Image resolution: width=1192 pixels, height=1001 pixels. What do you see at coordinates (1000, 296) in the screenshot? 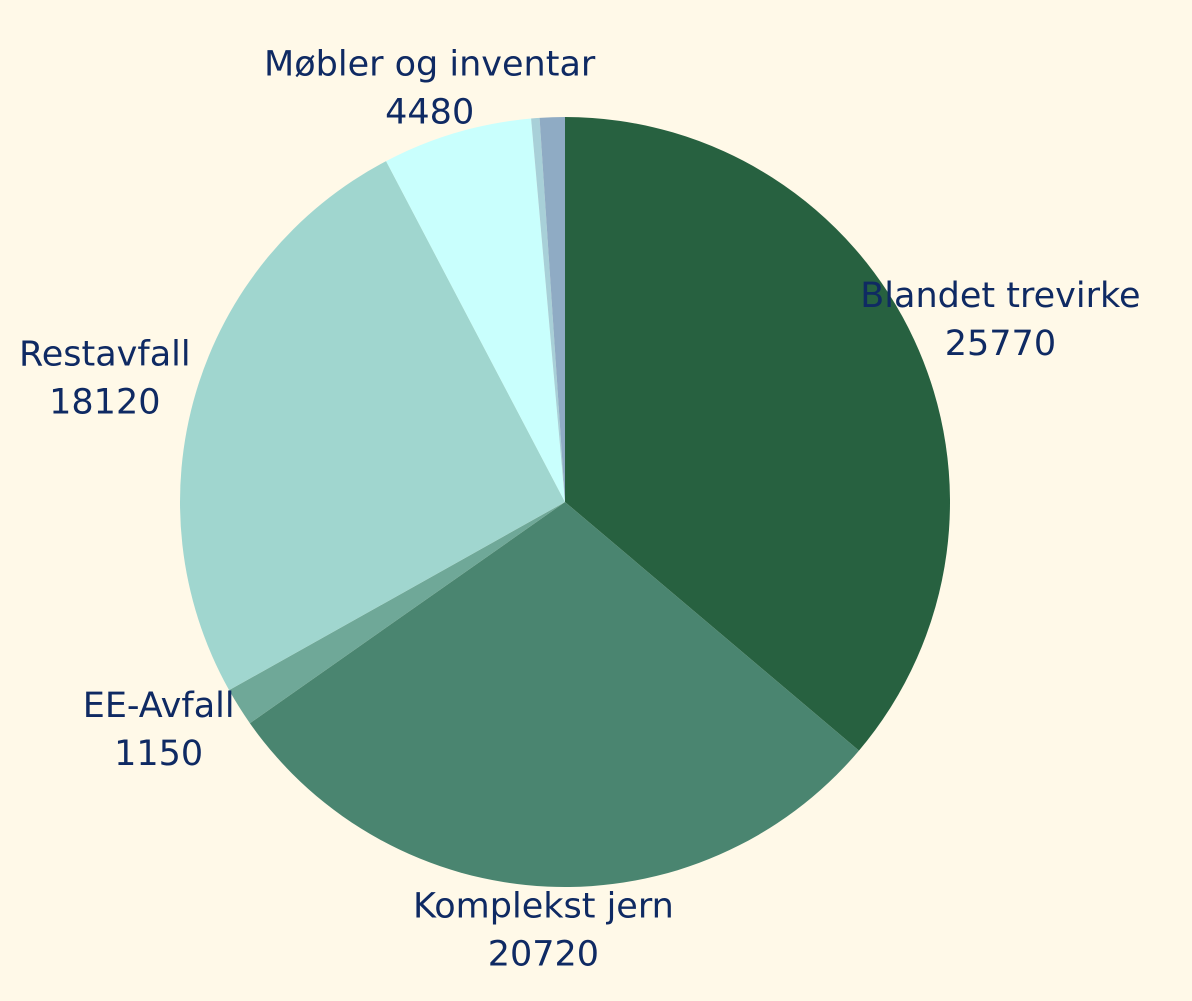
I see `slice-label: Blandet trevirke` at bounding box center [1000, 296].